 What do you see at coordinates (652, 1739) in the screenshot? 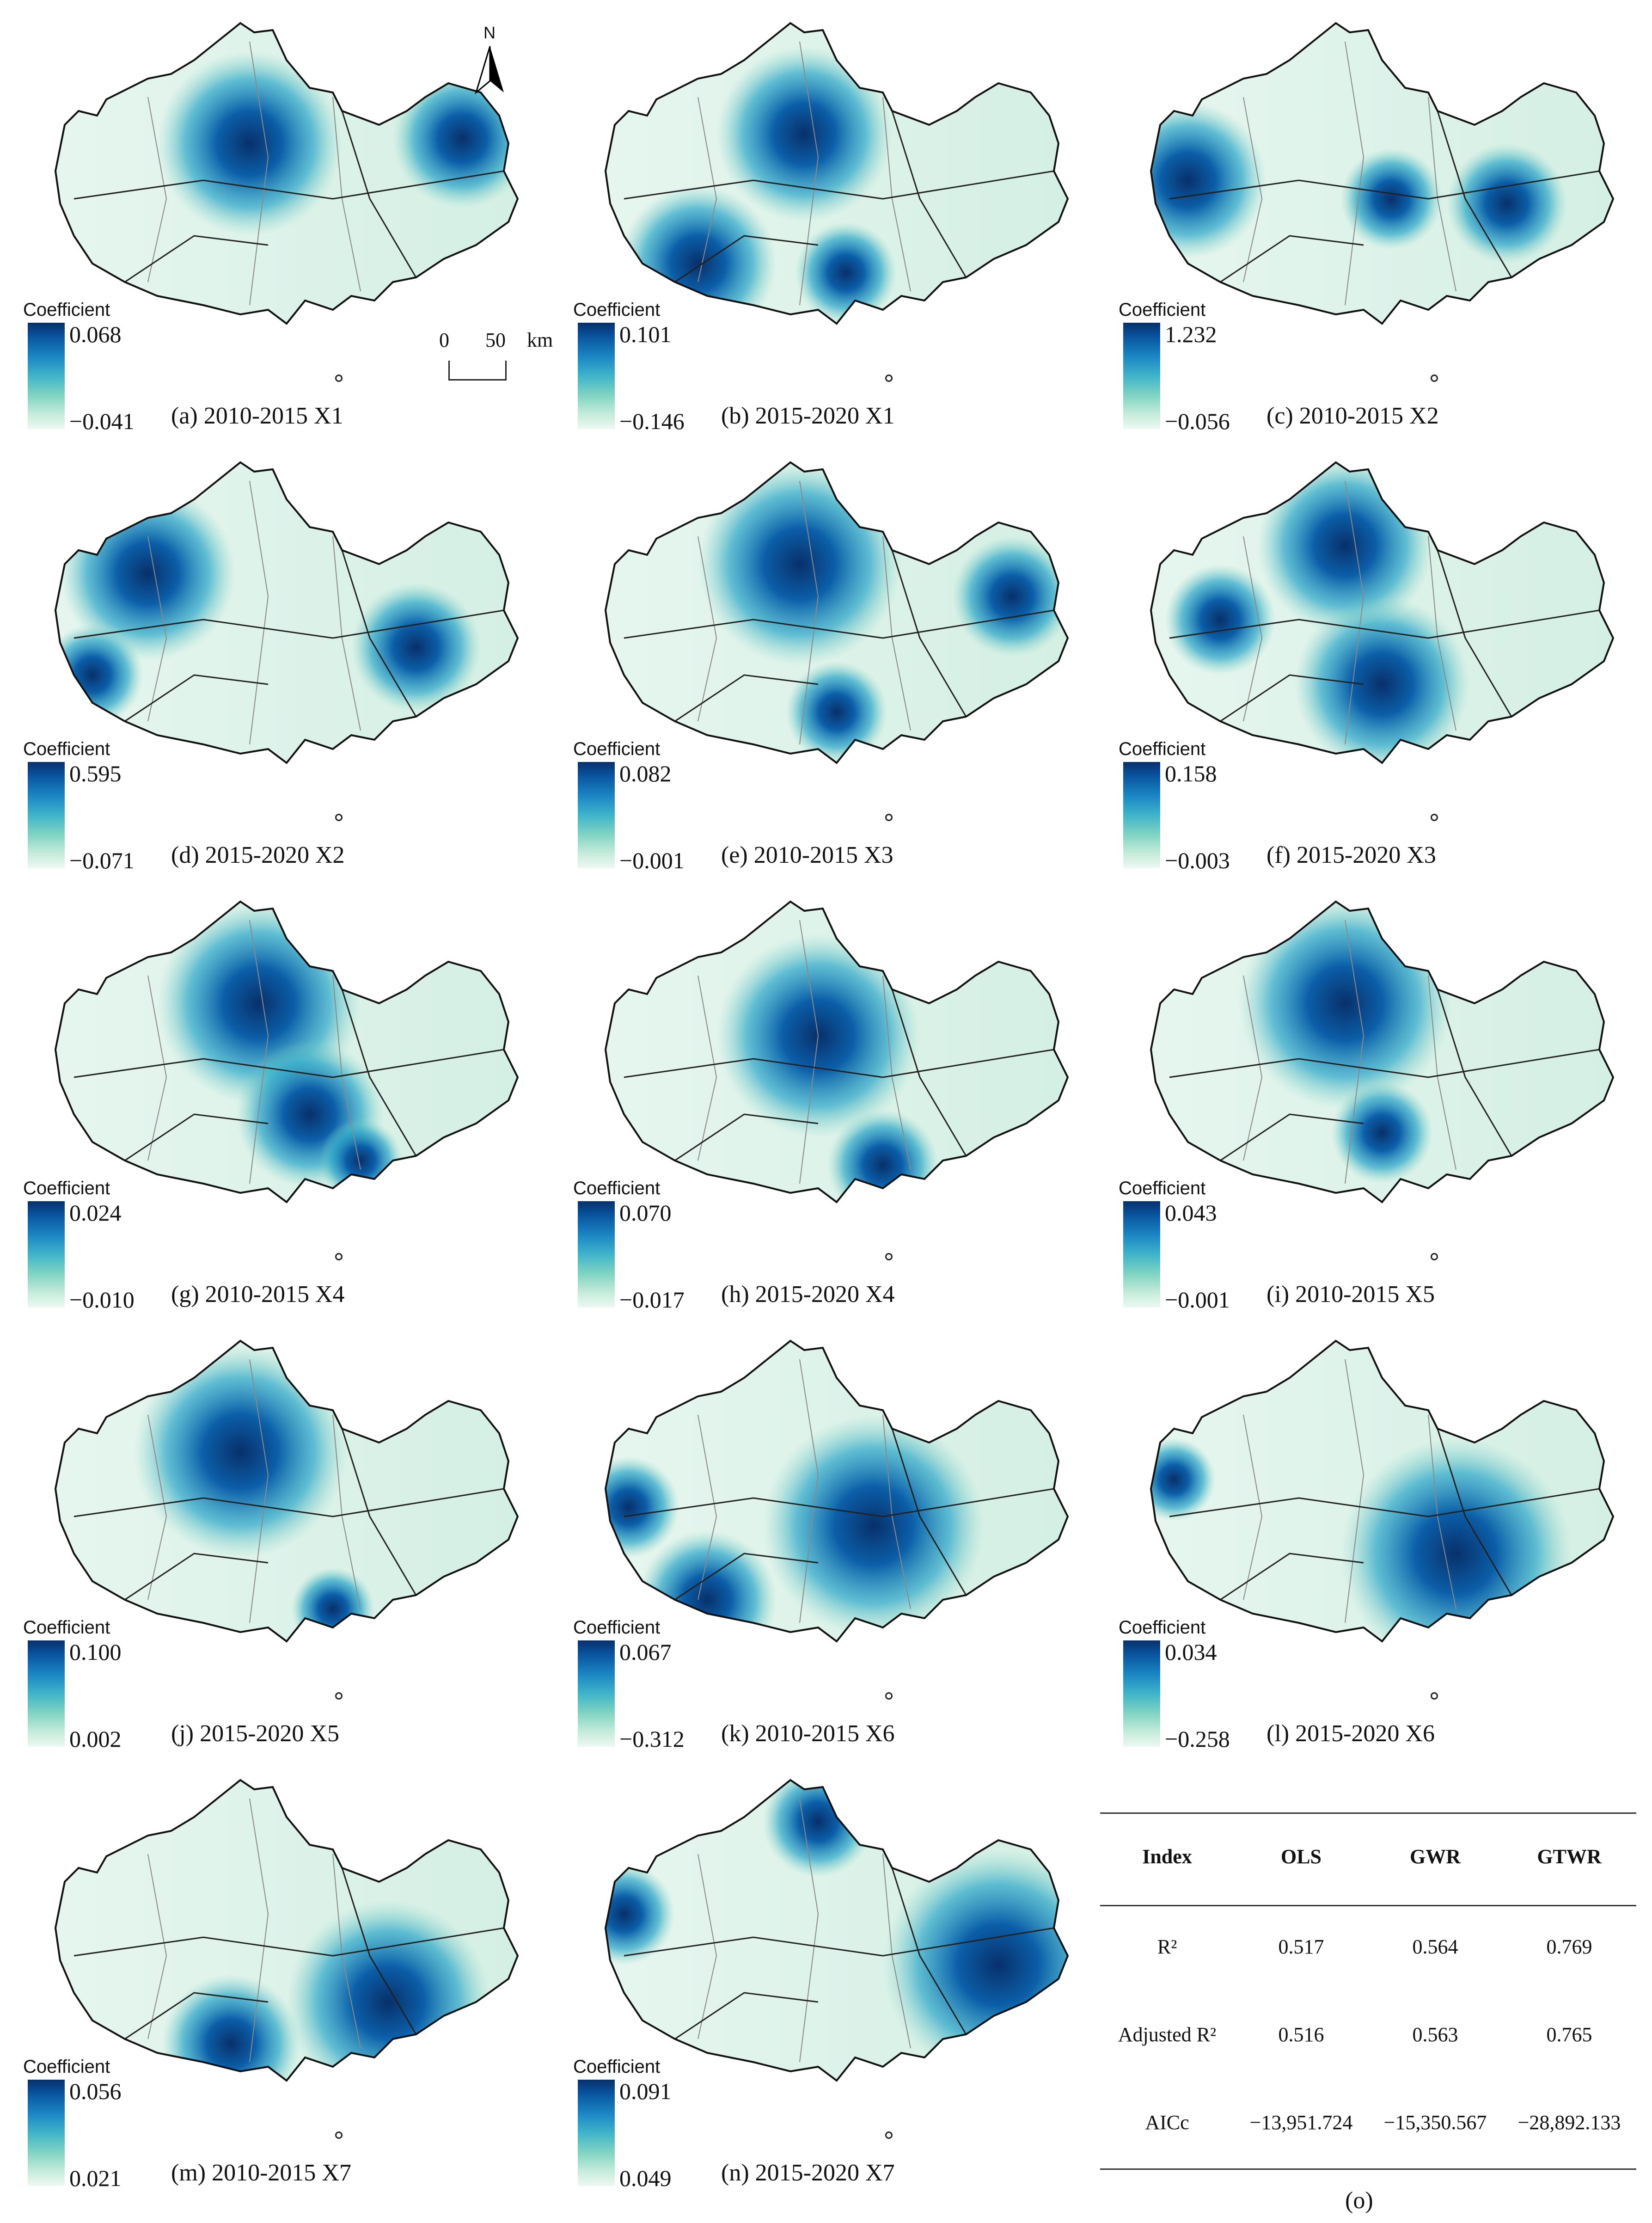
I see `legend-min: −0.312` at bounding box center [652, 1739].